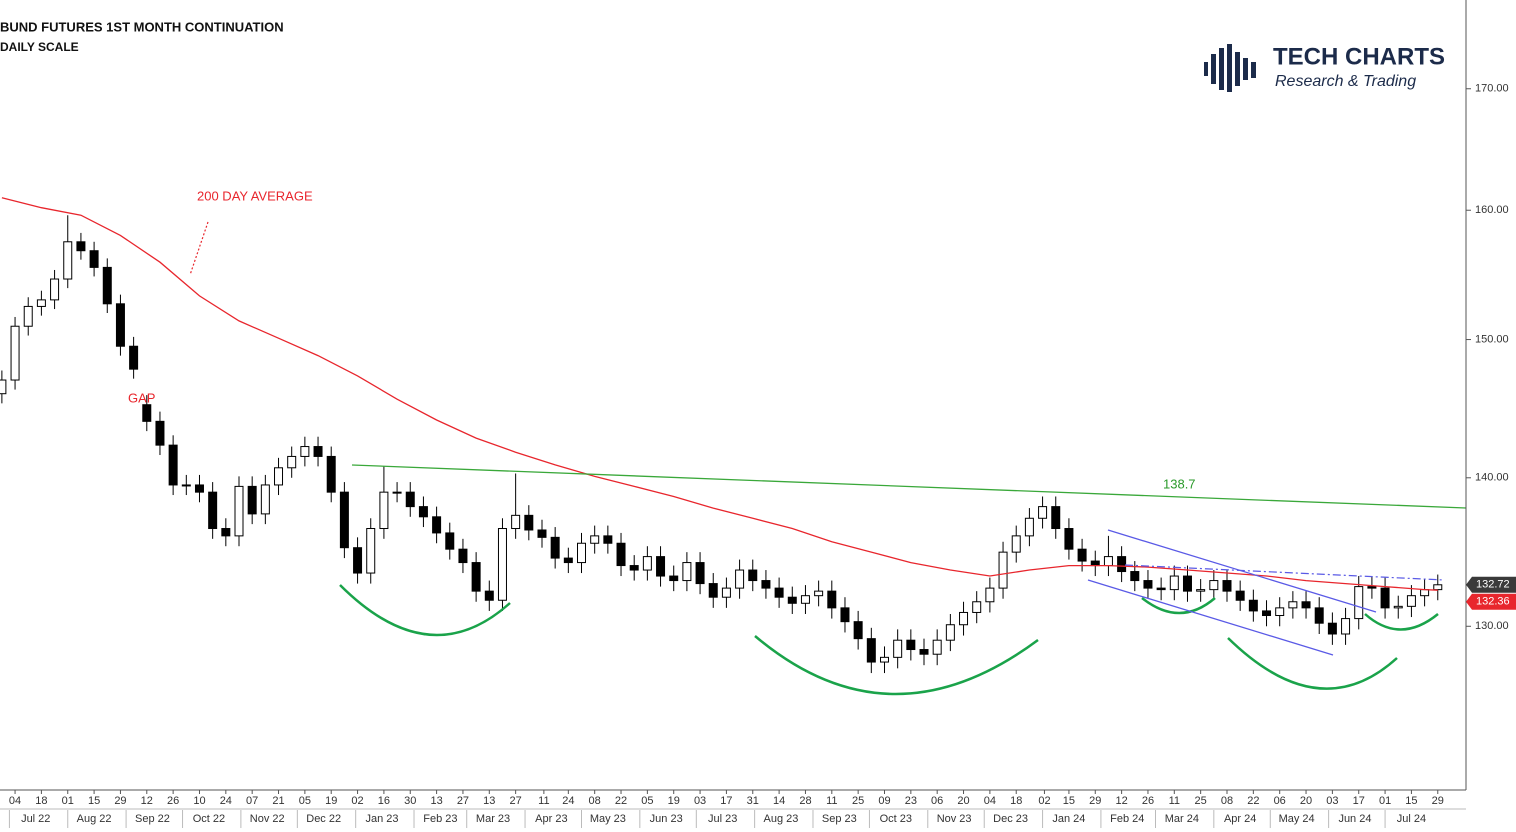  What do you see at coordinates (753, 801) in the screenshot?
I see `x-tick-label: 31` at bounding box center [753, 801].